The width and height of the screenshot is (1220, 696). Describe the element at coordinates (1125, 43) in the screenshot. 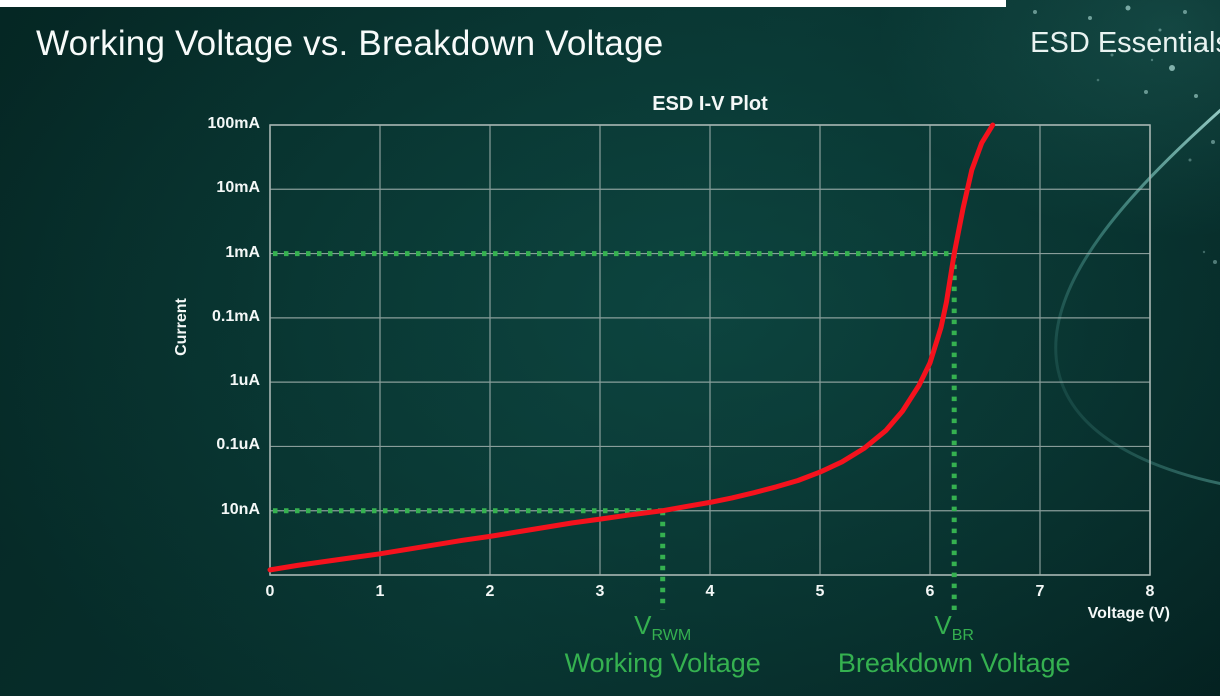

I see `brand-logo-text: ESD Essentials` at that location.